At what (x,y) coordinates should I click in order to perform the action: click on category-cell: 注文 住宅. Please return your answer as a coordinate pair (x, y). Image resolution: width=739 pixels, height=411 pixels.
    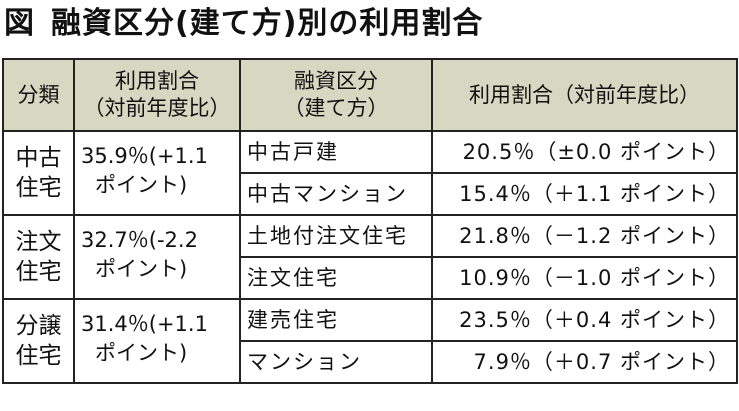
    Looking at the image, I should click on (38, 257).